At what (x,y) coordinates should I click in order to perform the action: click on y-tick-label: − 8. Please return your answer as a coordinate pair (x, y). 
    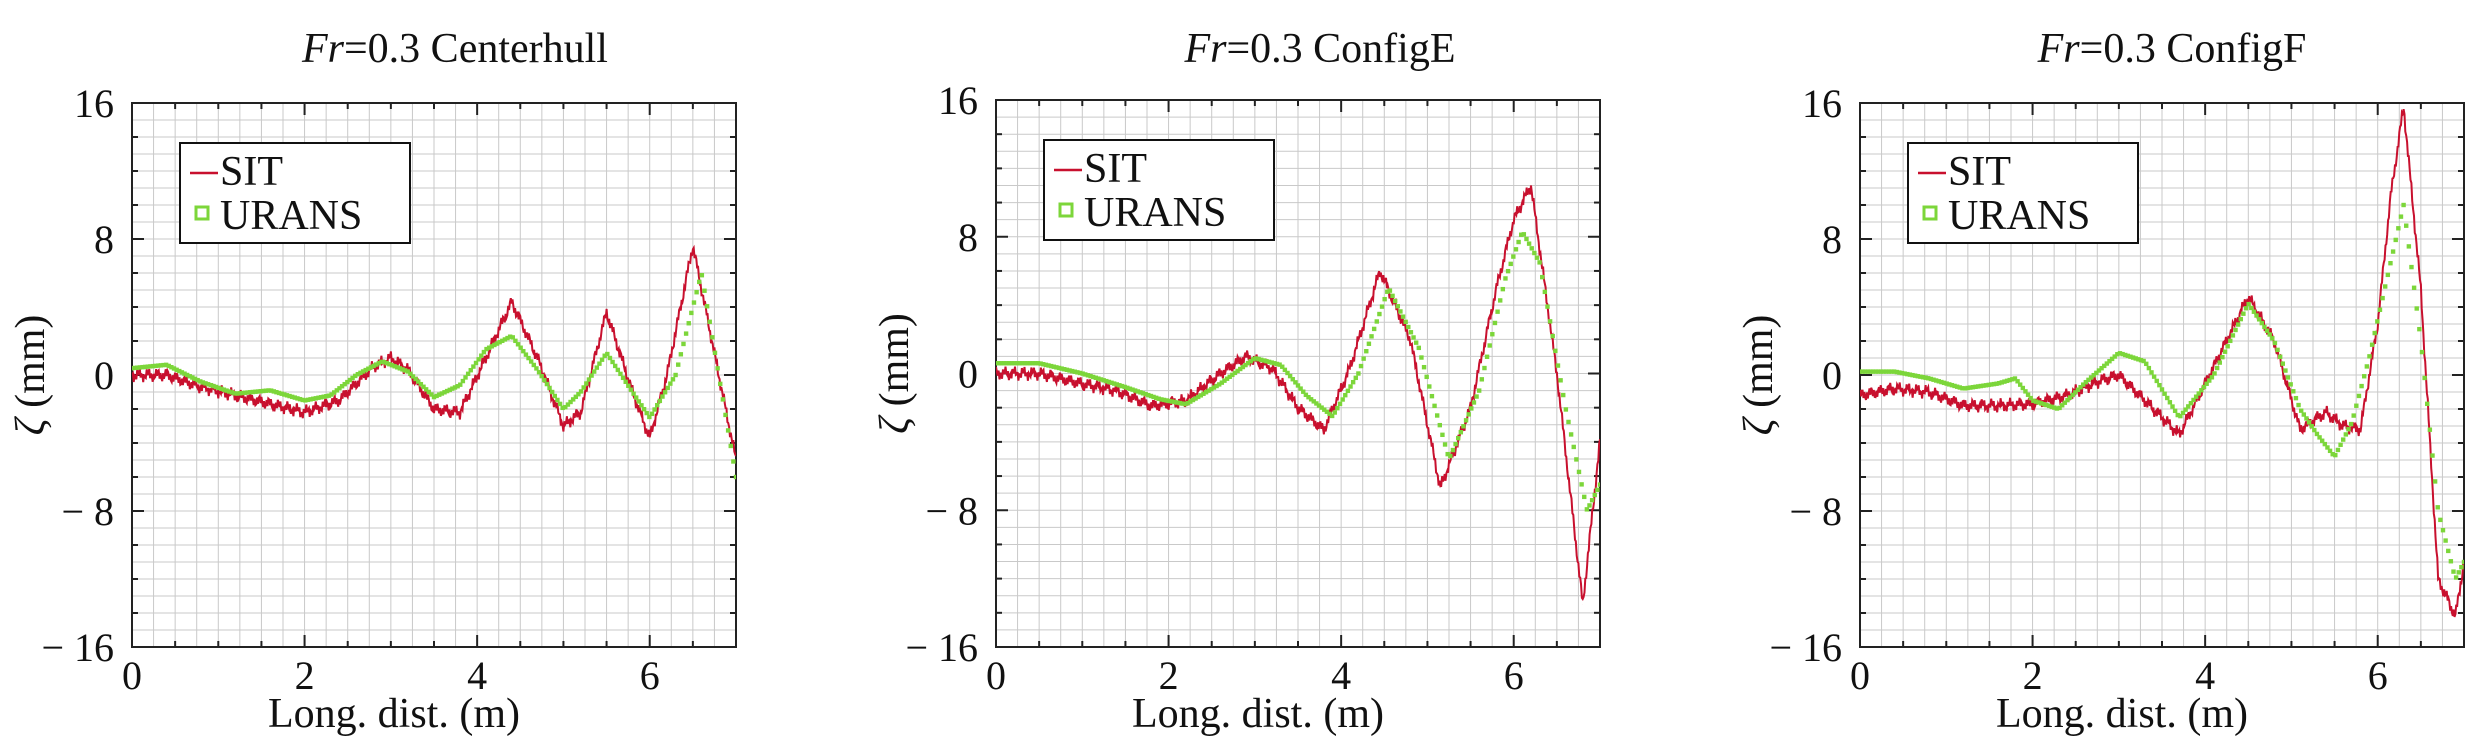
    Looking at the image, I should click on (951, 510).